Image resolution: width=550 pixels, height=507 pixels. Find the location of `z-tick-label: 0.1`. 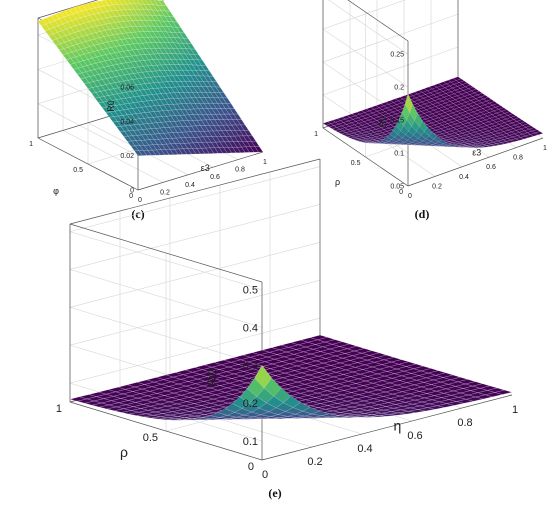

z-tick-label: 0.1 is located at coordinates (250, 442).